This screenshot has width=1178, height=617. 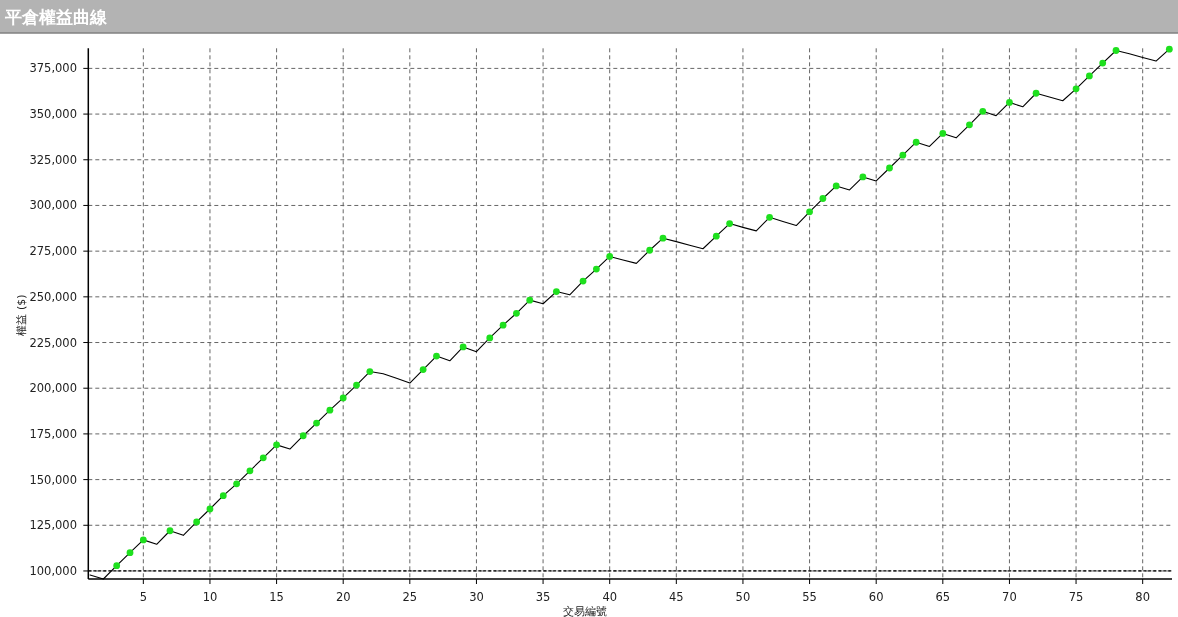 What do you see at coordinates (143, 597) in the screenshot?
I see `x-tick-label: 5` at bounding box center [143, 597].